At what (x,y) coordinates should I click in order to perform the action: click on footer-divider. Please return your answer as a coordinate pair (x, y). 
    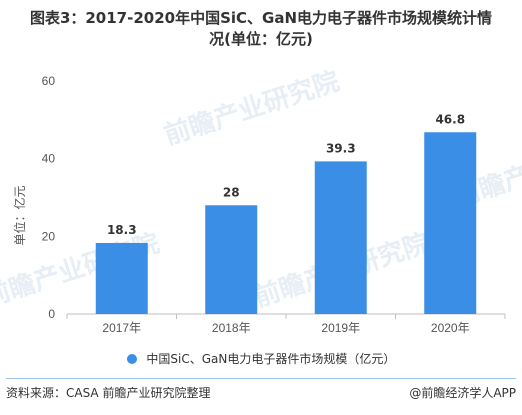
    Looking at the image, I should click on (261, 378).